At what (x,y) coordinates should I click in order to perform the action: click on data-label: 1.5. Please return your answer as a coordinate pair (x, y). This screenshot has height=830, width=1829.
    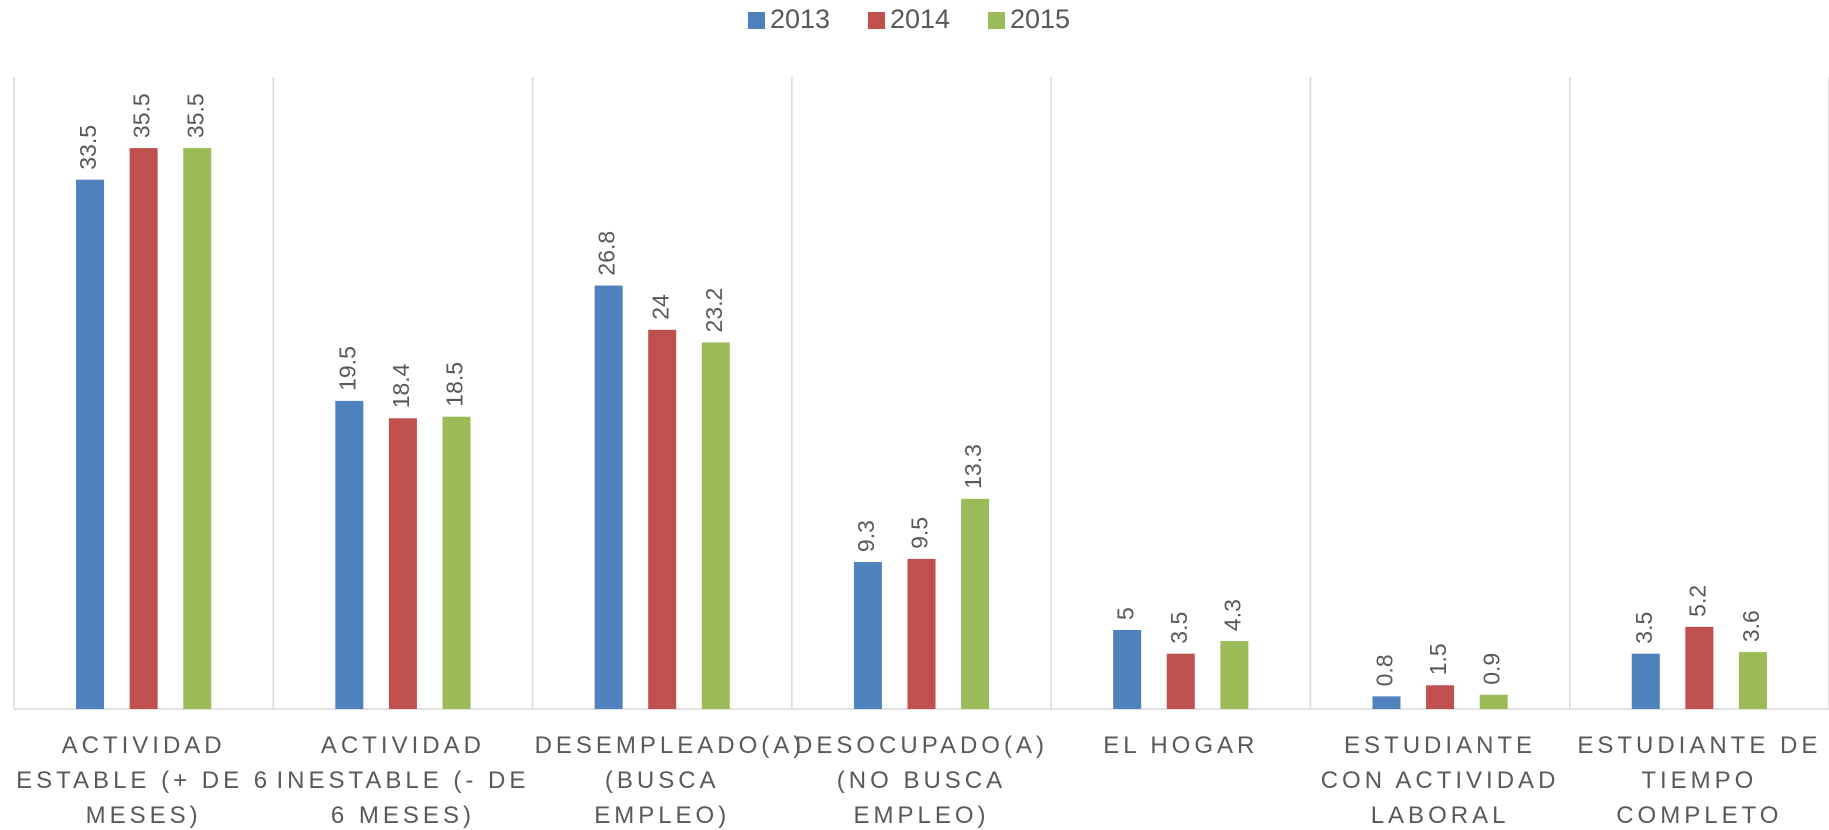
    Looking at the image, I should click on (1438, 659).